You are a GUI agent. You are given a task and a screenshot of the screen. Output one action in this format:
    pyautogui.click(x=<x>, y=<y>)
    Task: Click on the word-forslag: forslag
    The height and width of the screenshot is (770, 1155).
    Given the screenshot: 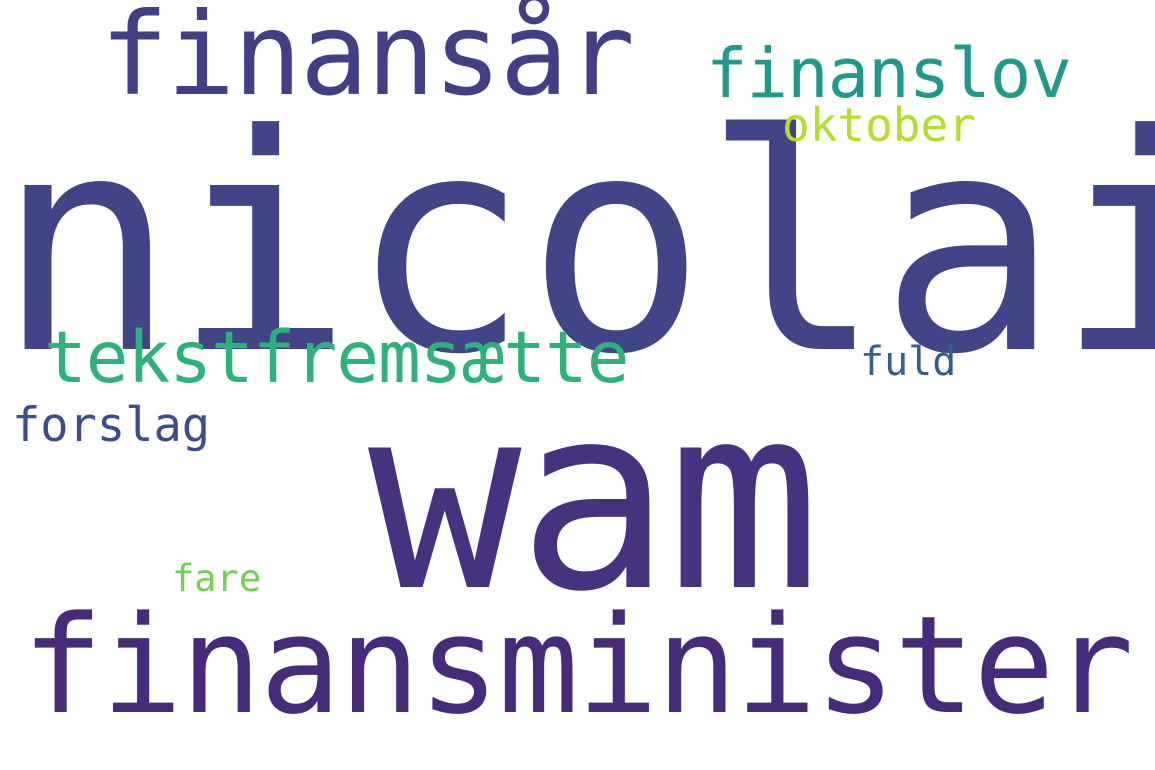 What is the action you would take?
    pyautogui.click(x=111, y=425)
    